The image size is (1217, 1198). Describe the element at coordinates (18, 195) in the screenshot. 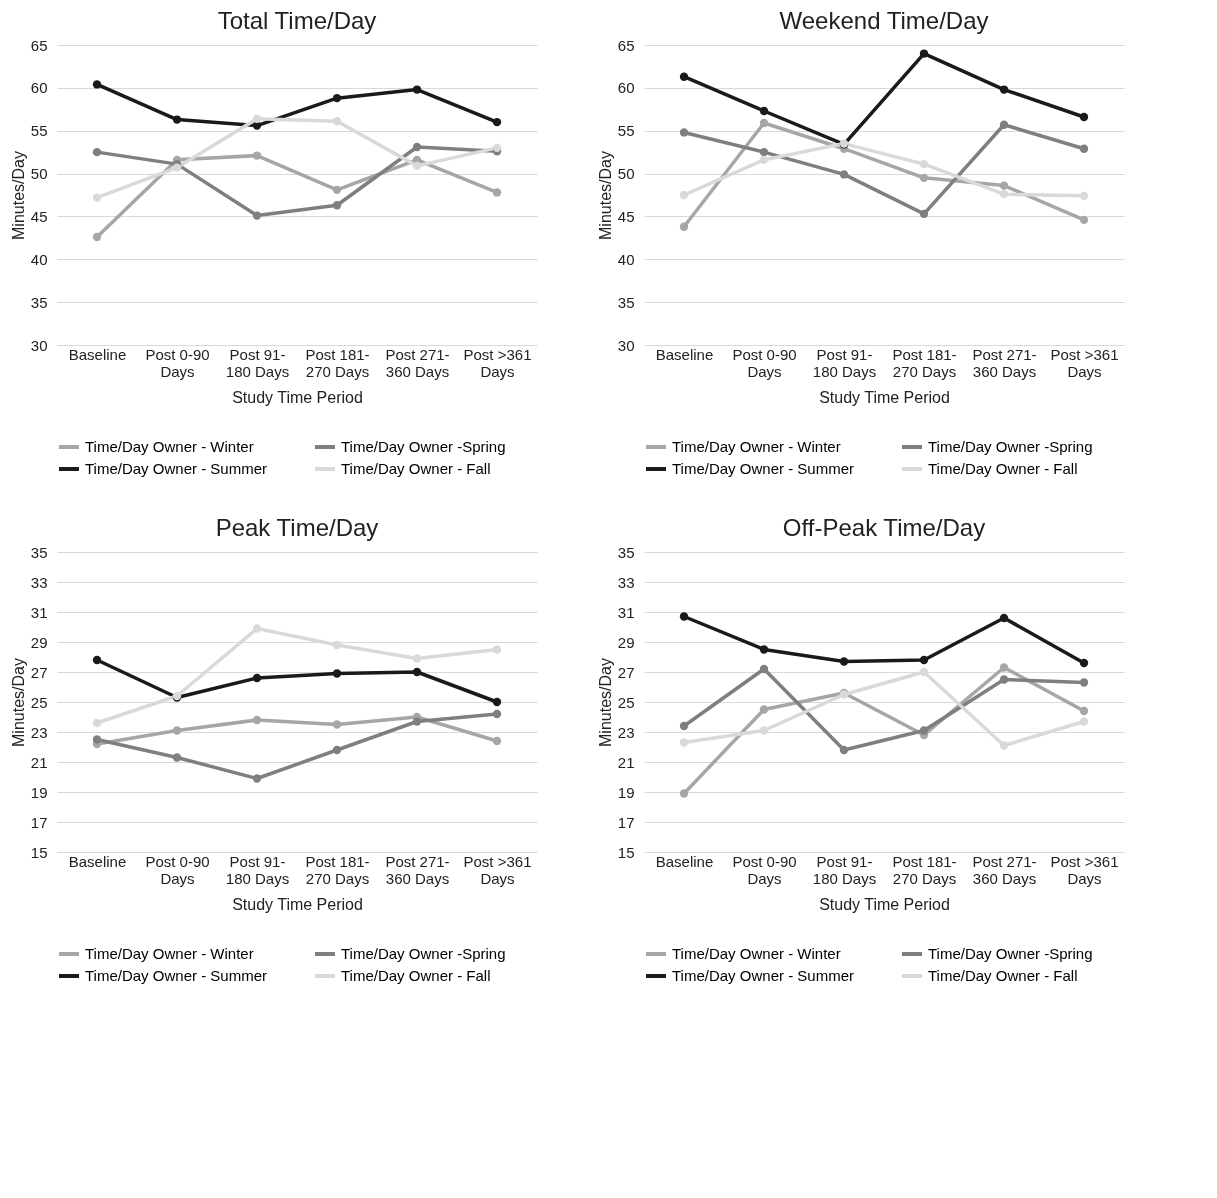

I see `y-axis-title: Minutes/Day` at that location.